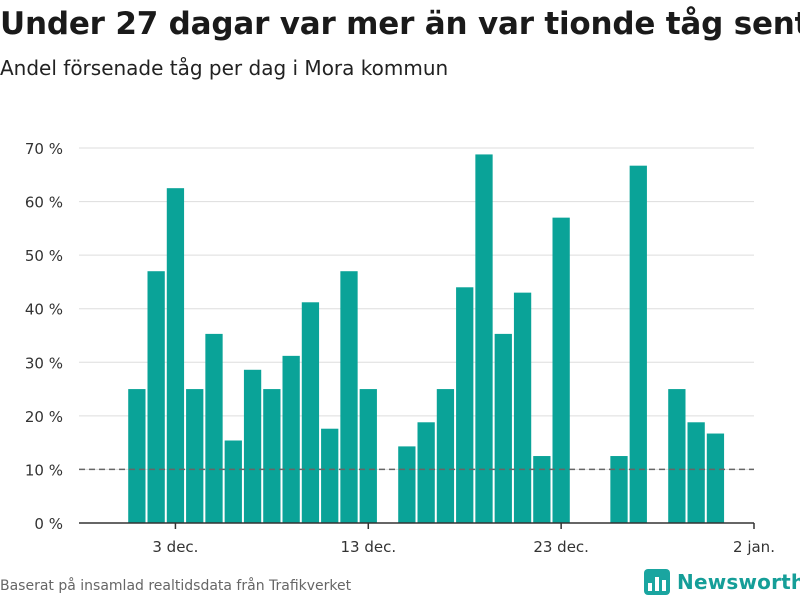 Image resolution: width=800 pixels, height=600 pixels. Describe the element at coordinates (44, 310) in the screenshot. I see `y-tick-label: 40 %` at that location.